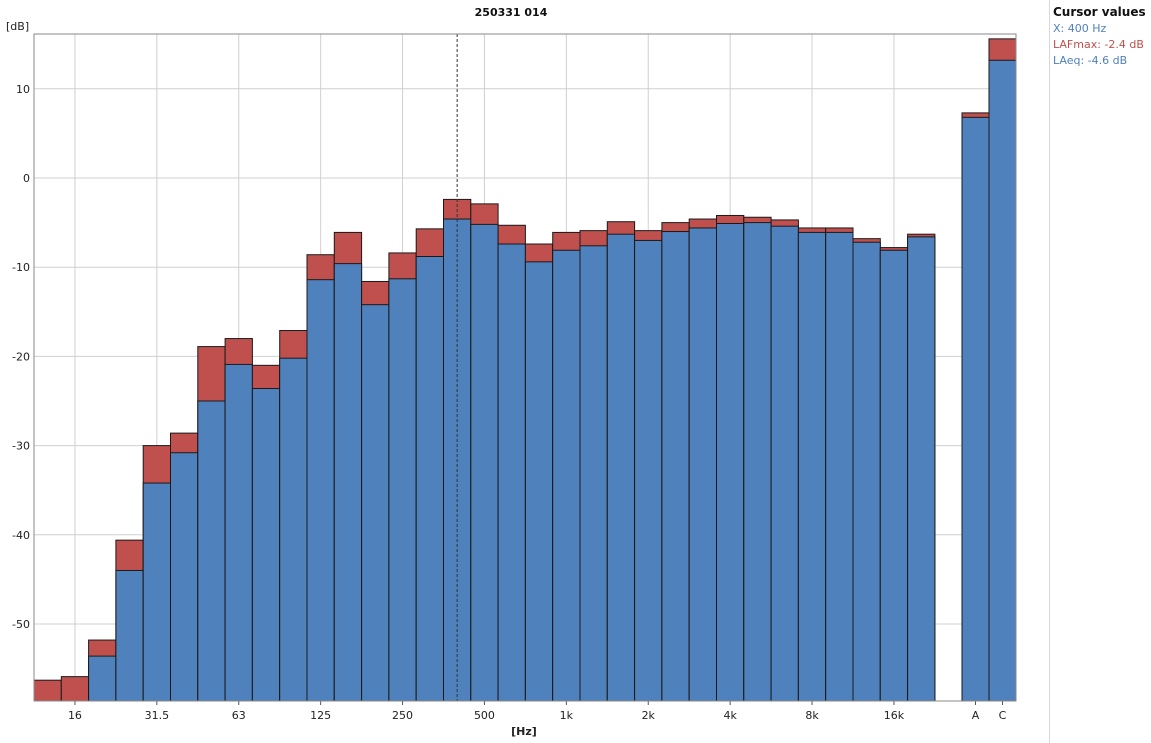 This screenshot has width=1151, height=743. What do you see at coordinates (156, 592) in the screenshot?
I see `bar-laeq: LAeq 31.5` at bounding box center [156, 592].